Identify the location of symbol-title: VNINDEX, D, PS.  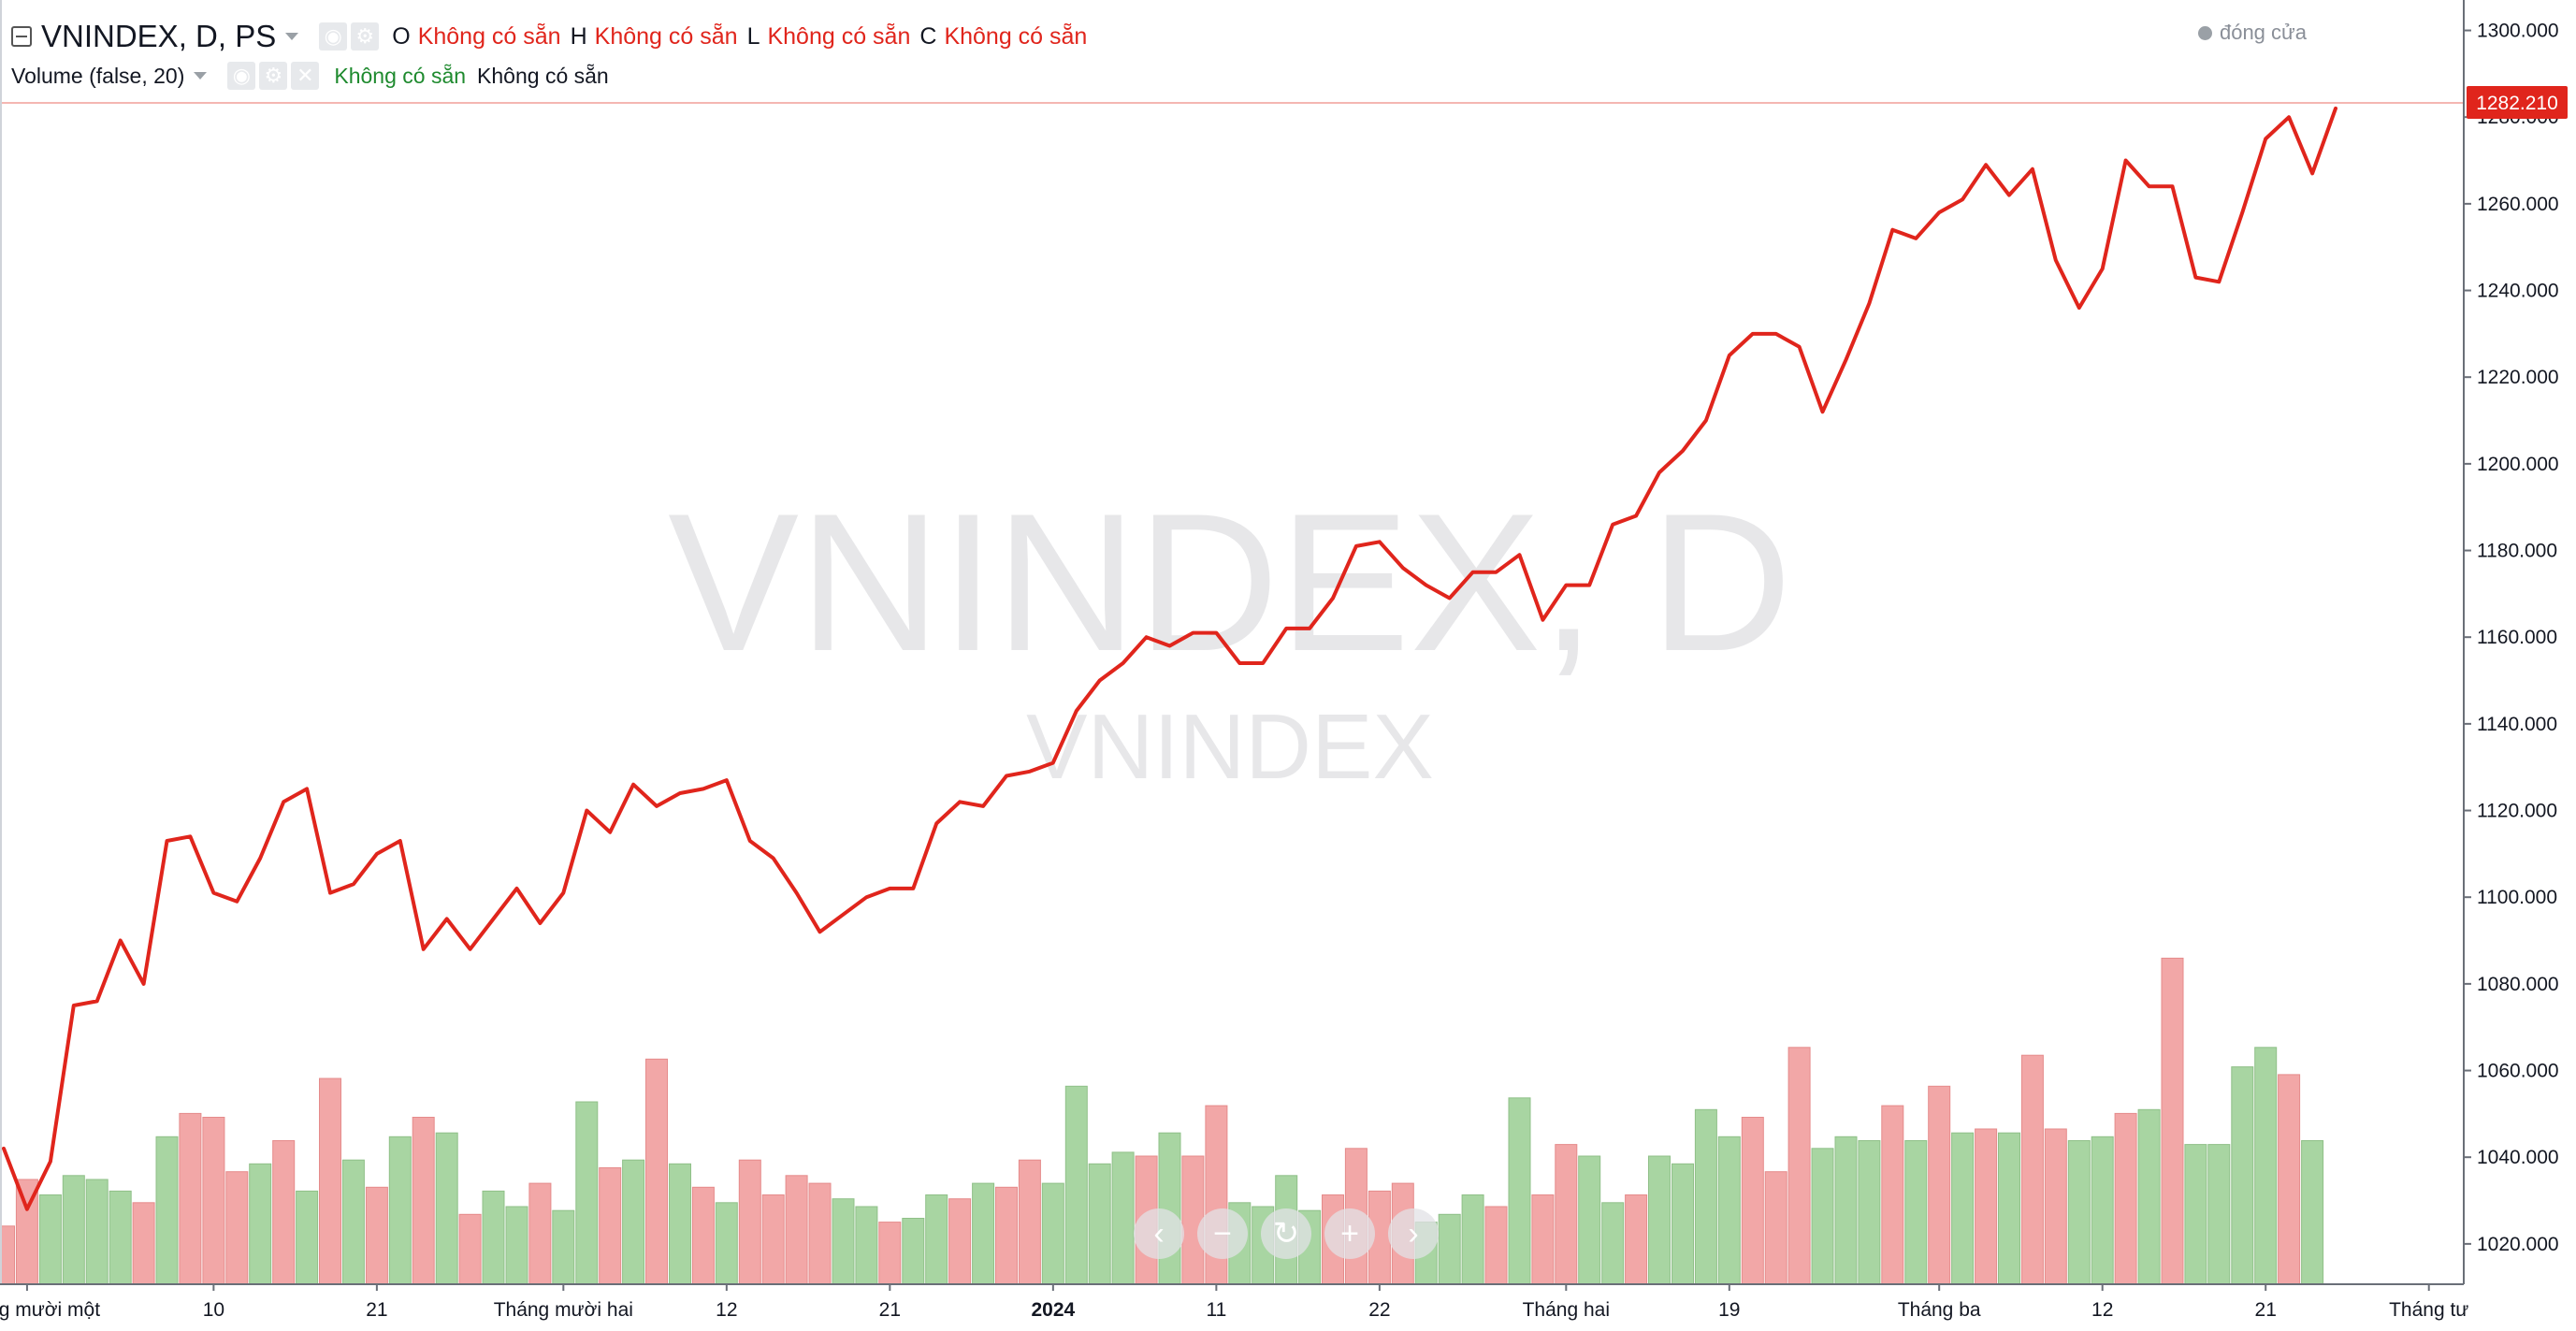
(159, 36).